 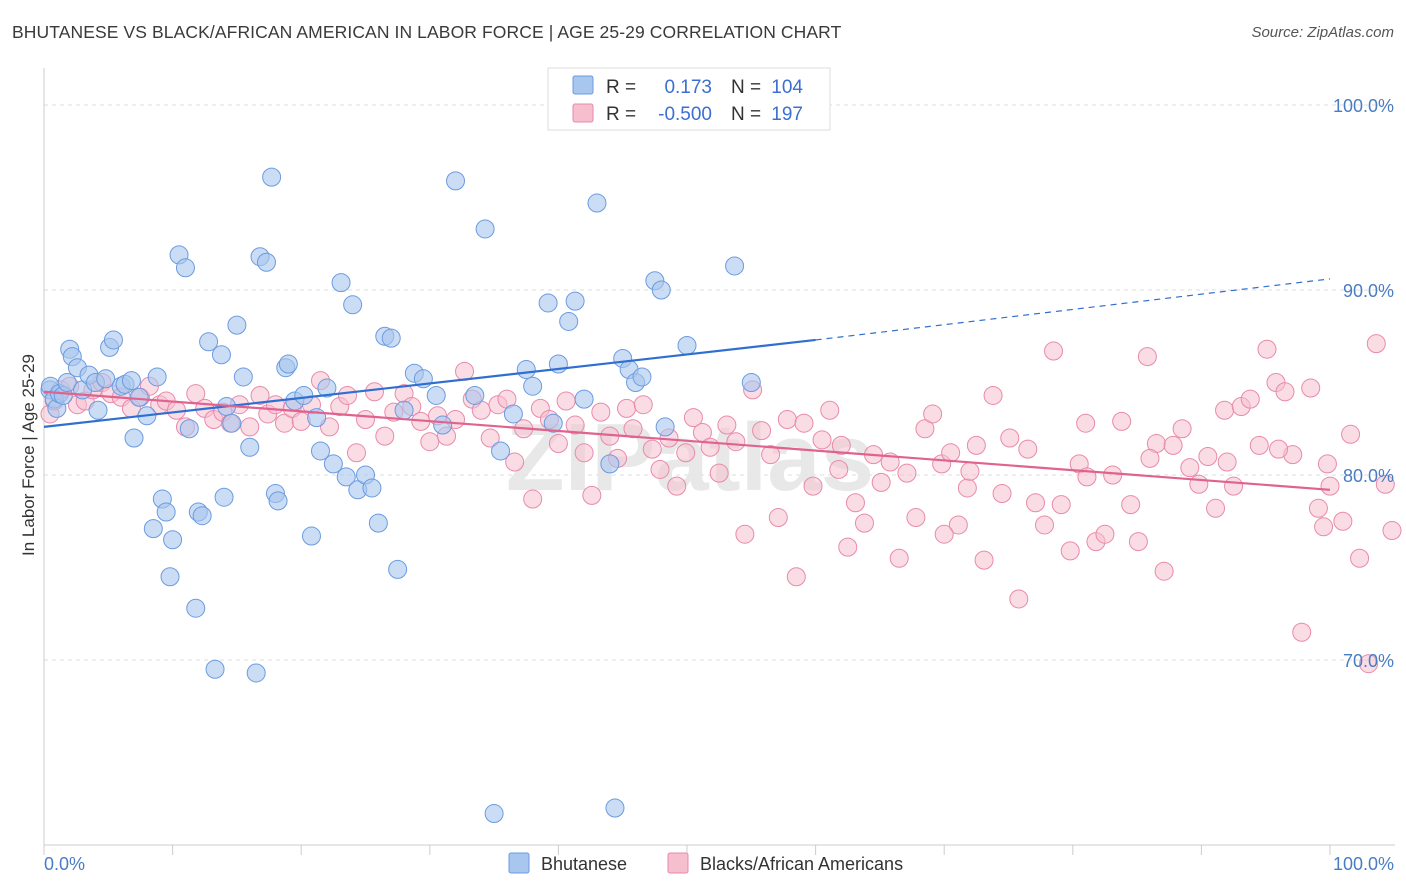 I want to click on legend-n-value-1: 104, so click(x=787, y=87).